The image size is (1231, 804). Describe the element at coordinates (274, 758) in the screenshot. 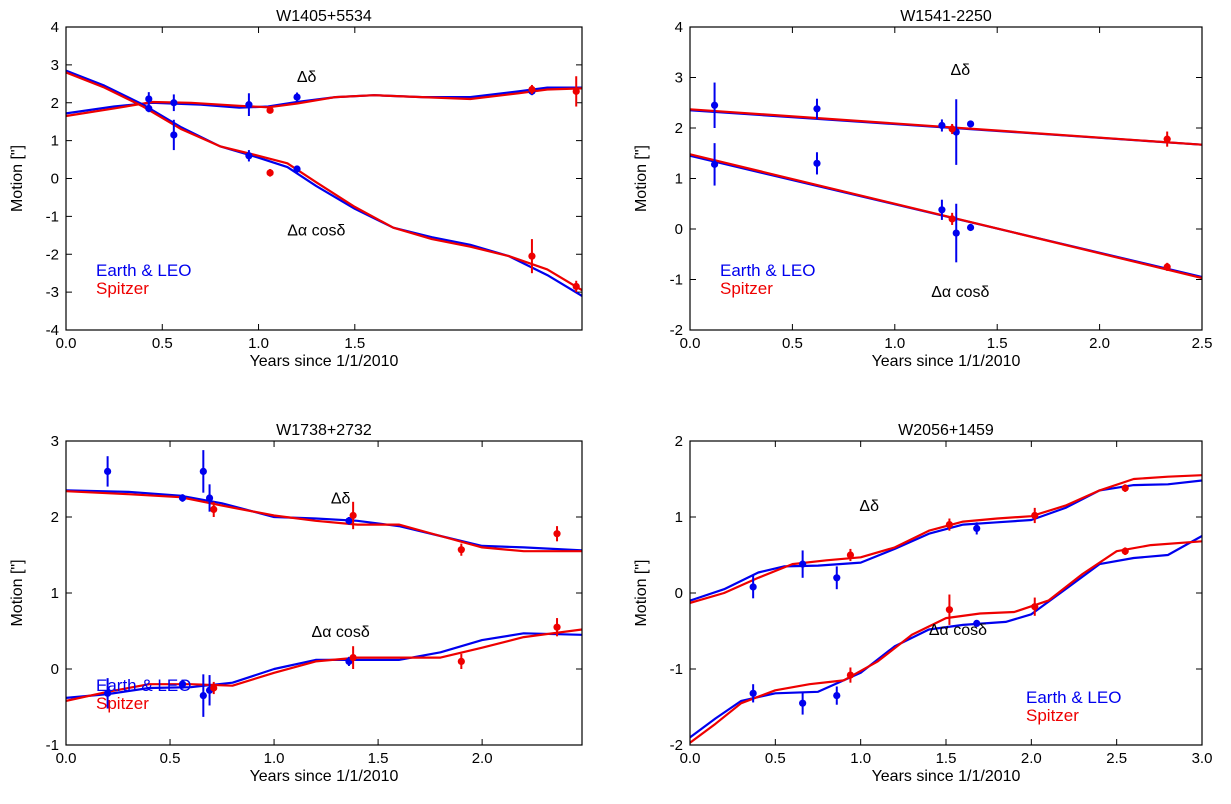

I see `x-tick-label: 1.0` at that location.